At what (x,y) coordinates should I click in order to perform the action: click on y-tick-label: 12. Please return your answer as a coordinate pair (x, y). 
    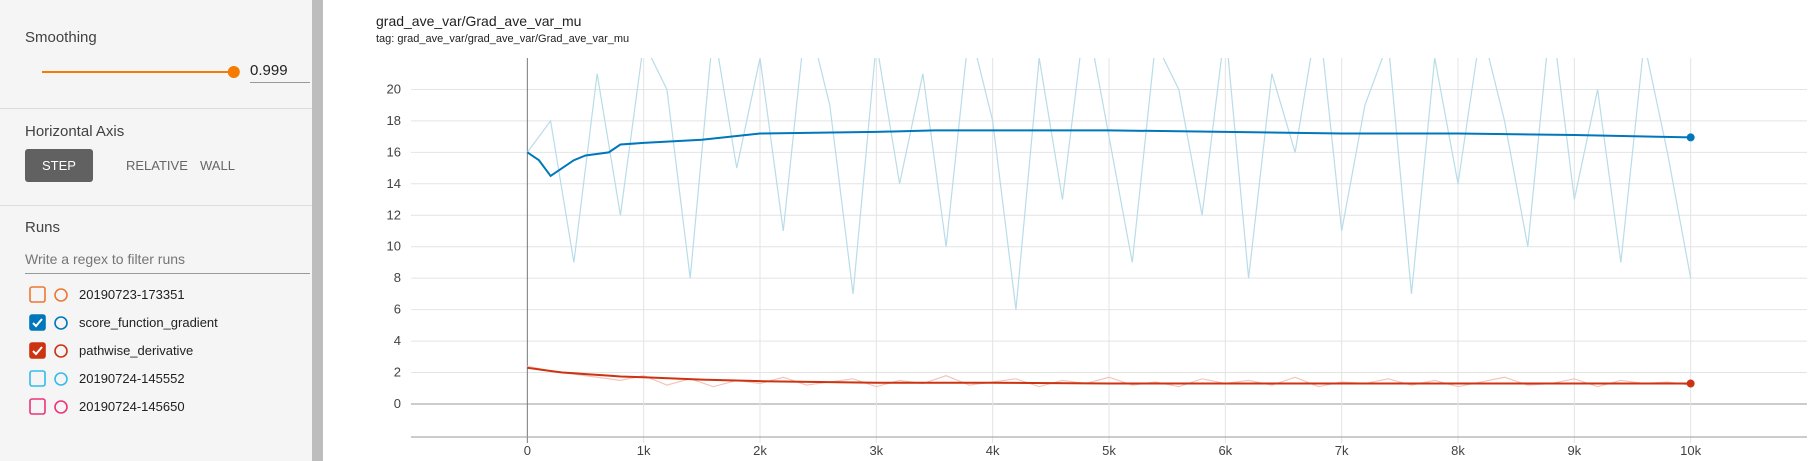
    Looking at the image, I should click on (394, 214).